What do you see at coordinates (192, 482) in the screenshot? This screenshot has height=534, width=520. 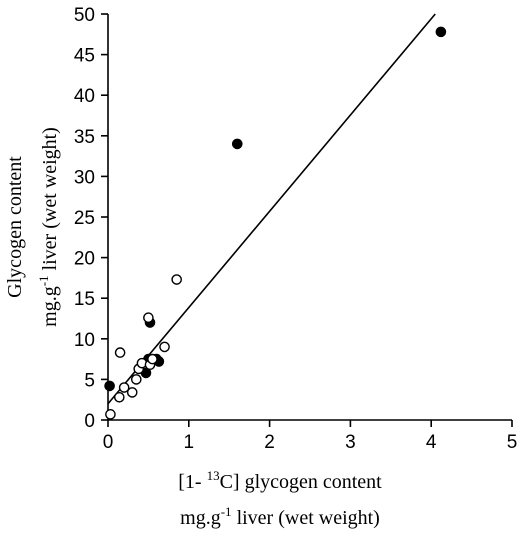 I see `x-title-pre: [1-` at bounding box center [192, 482].